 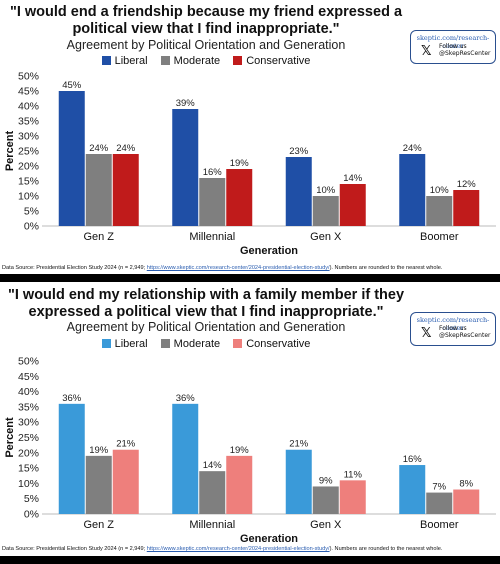 What do you see at coordinates (72, 85) in the screenshot?
I see `bar-value-label: 45%` at bounding box center [72, 85].